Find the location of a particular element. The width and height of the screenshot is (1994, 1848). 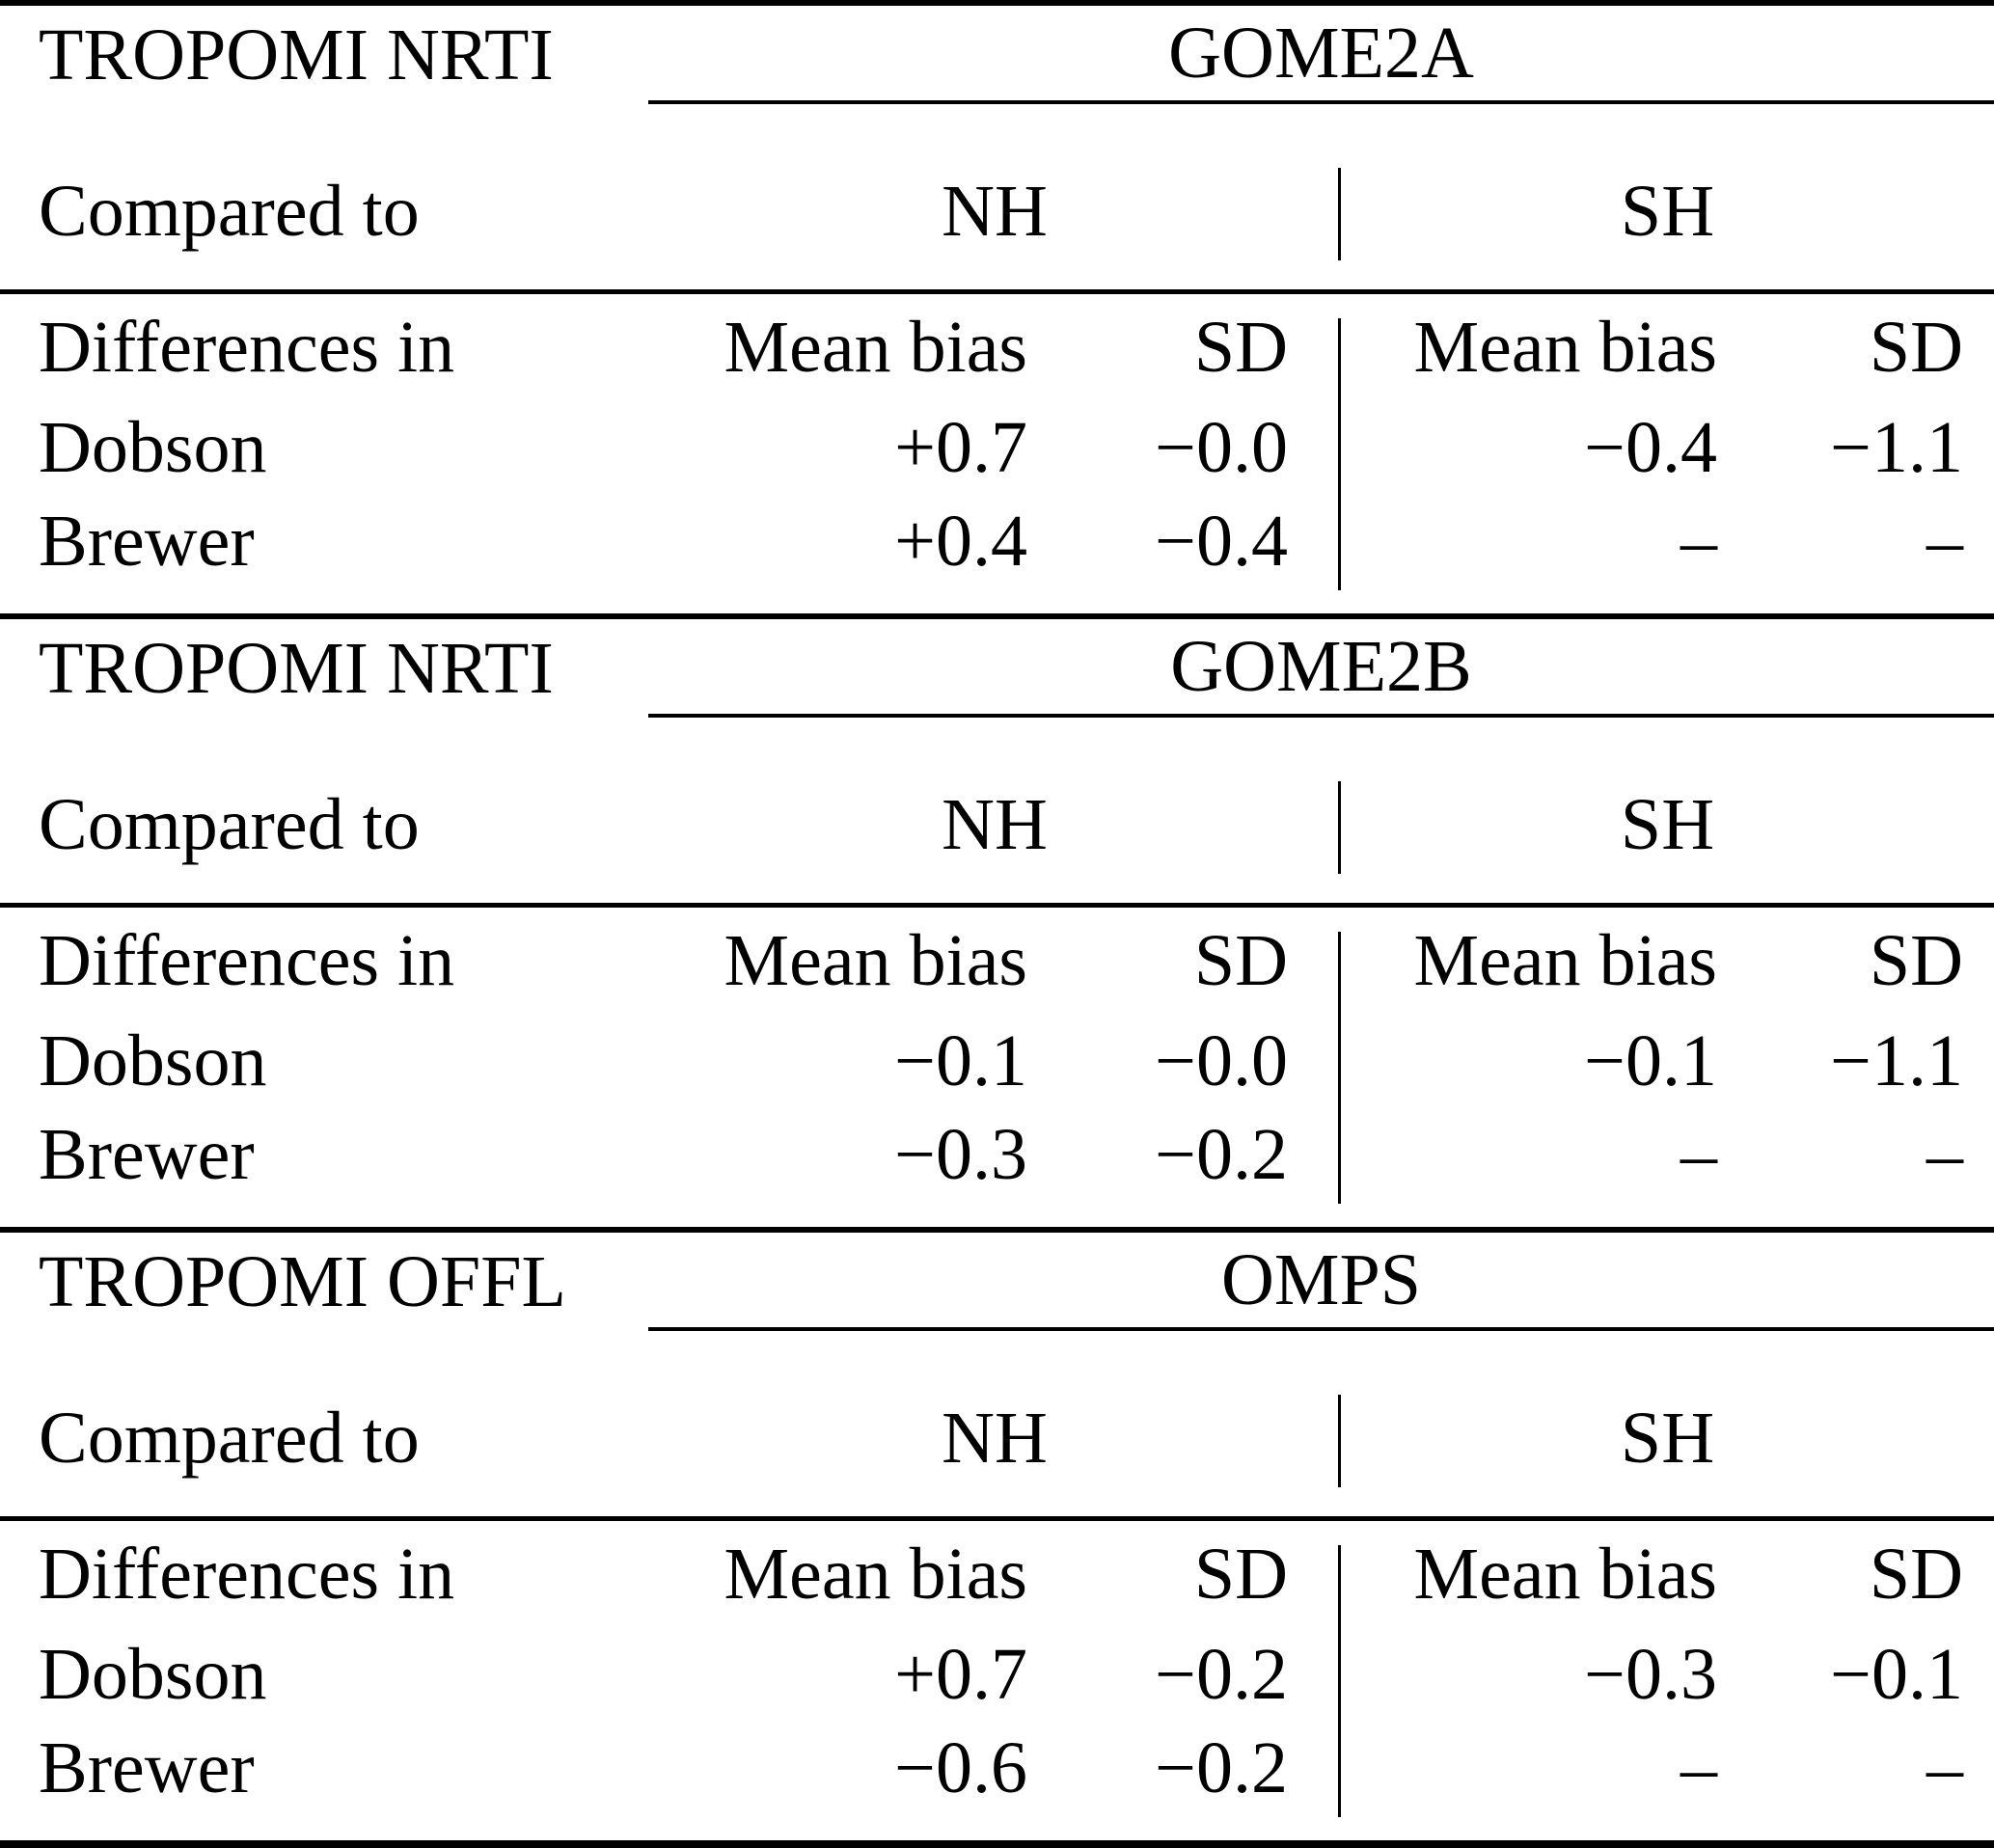

table-row-dobson: Dobson +0.7 −0.0 −0.4 −1.1 is located at coordinates (997, 447).